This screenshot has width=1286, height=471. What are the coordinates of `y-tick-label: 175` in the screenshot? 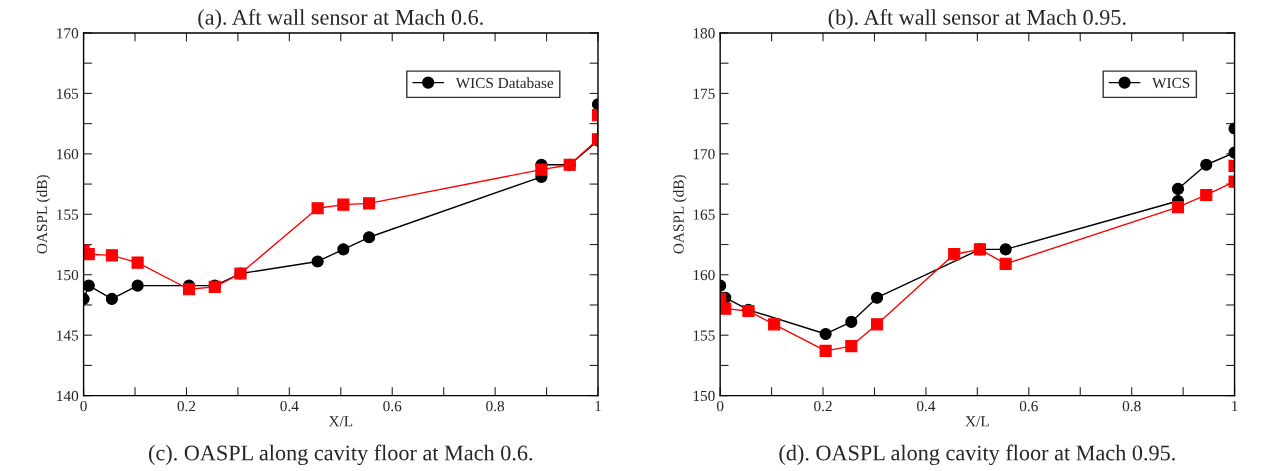 It's located at (704, 93).